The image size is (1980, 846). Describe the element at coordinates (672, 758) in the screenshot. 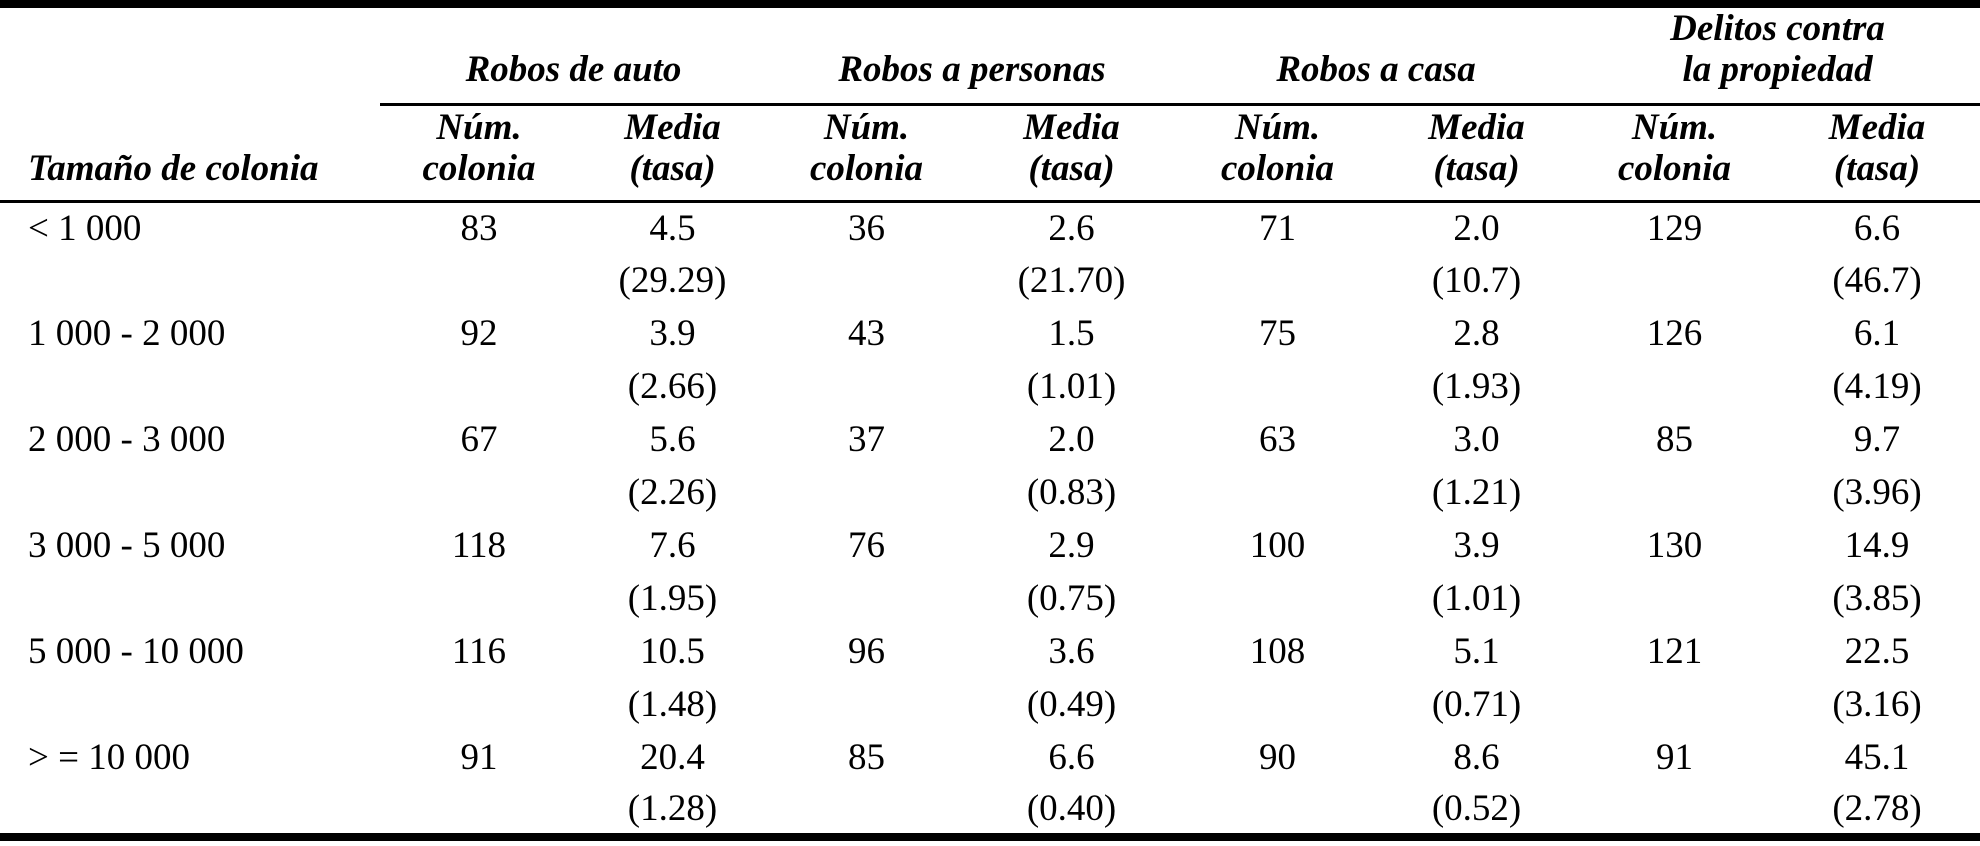

I see `data-cell: 20.4` at that location.